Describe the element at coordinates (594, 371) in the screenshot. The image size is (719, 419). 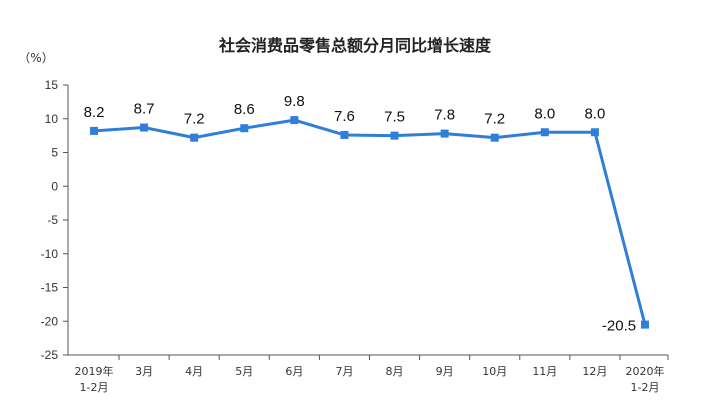
I see `x-tick-label: 12月` at that location.